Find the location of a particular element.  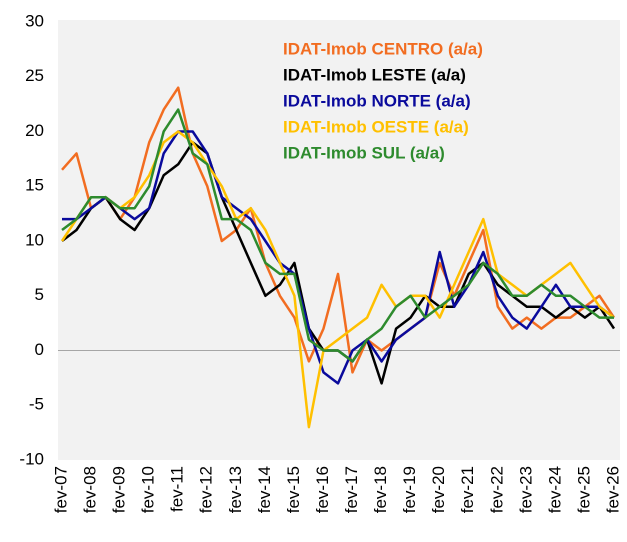

x-tick-label: fev-11 is located at coordinates (177, 489).